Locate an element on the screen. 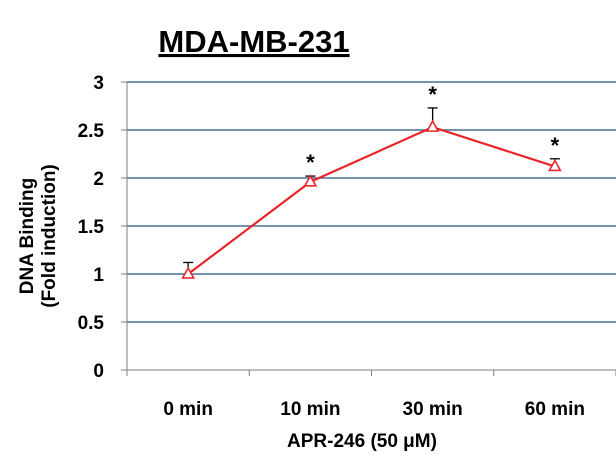 The height and width of the screenshot is (463, 616). y-axis-title-line2: (Fold induction) is located at coordinates (49, 236).